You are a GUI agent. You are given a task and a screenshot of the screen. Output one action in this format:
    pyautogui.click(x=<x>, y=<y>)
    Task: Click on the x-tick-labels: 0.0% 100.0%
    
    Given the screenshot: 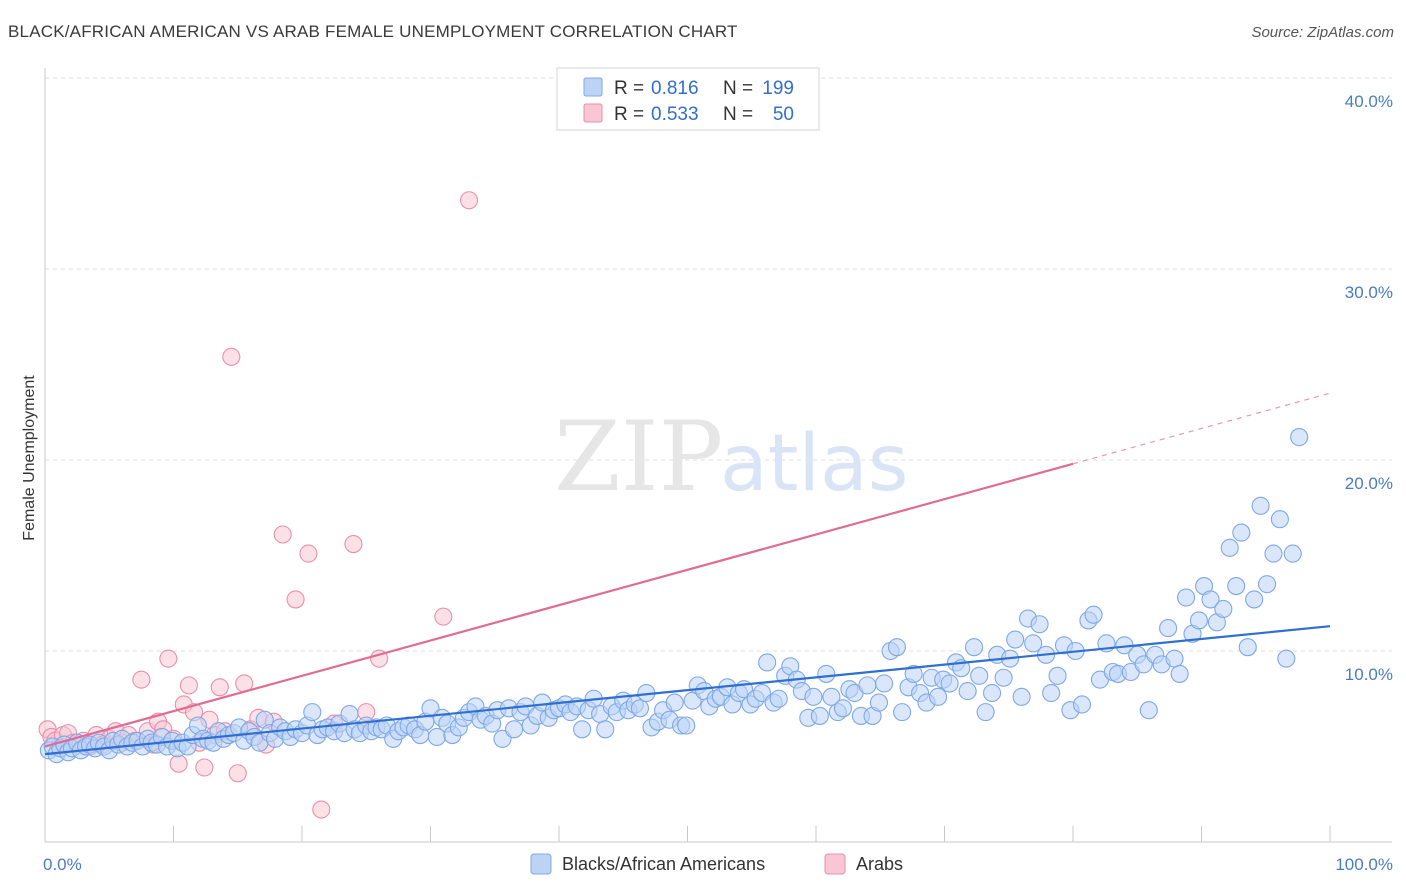 What is the action you would take?
    pyautogui.click(x=718, y=864)
    